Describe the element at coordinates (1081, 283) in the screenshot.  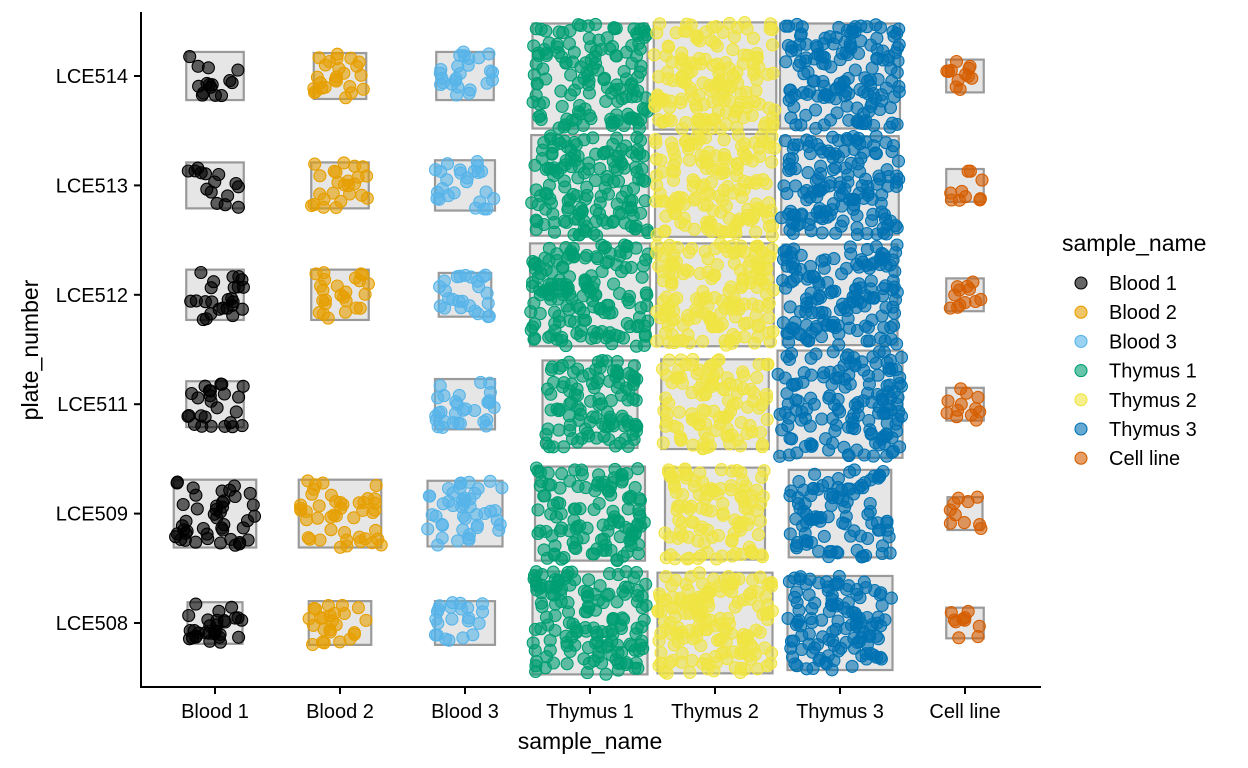
I see `legend-swatch` at that location.